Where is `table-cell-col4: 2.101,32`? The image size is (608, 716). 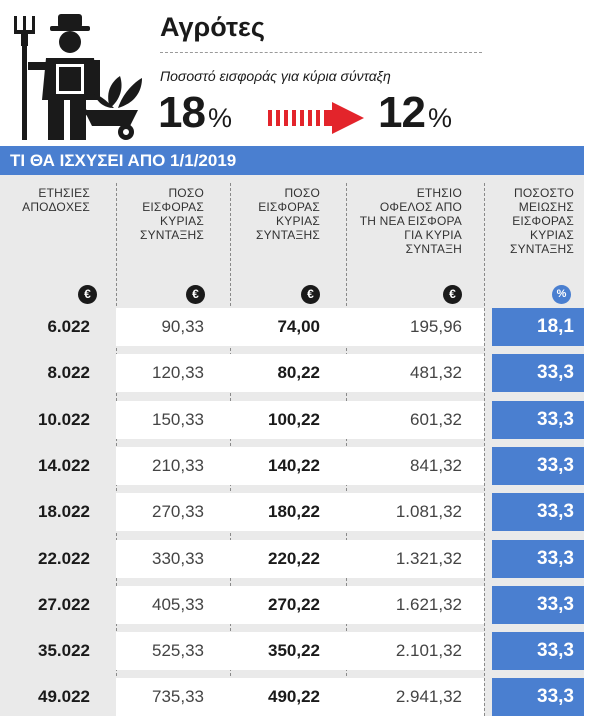 table-cell-col4: 2.101,32 is located at coordinates (428, 650).